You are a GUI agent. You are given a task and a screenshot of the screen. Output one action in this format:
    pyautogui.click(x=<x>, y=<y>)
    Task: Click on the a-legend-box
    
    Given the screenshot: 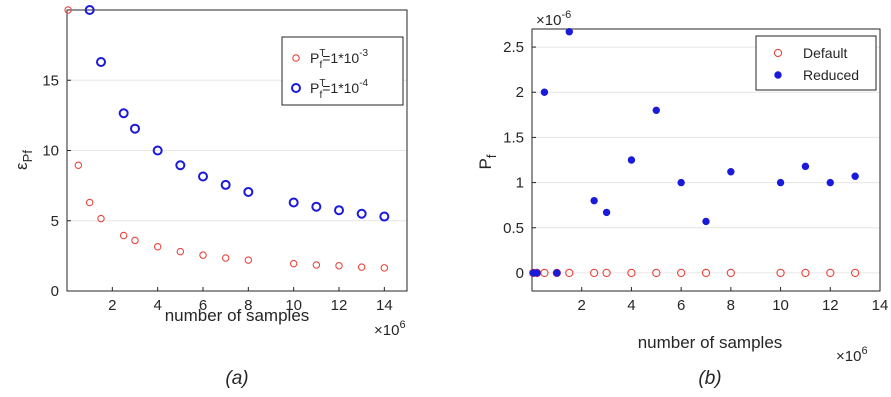 What is the action you would take?
    pyautogui.click(x=342, y=71)
    